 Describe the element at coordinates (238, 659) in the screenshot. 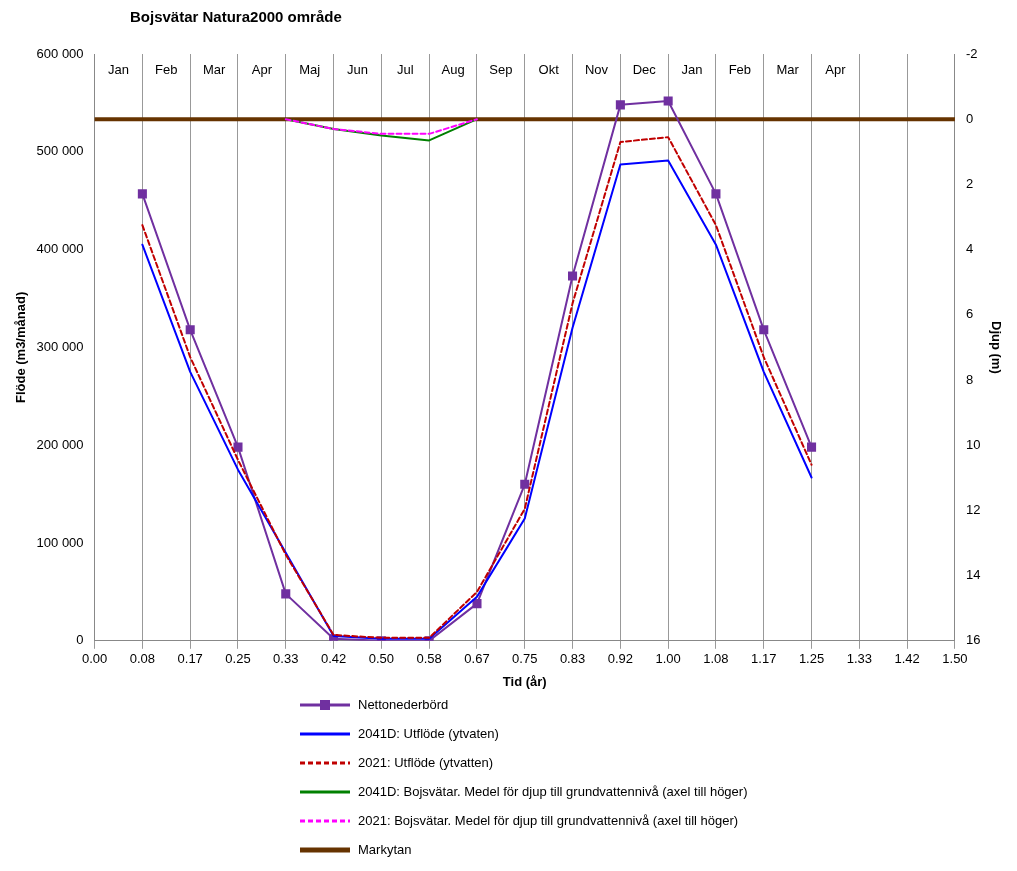

I see `x-tick-label: 0.25` at that location.